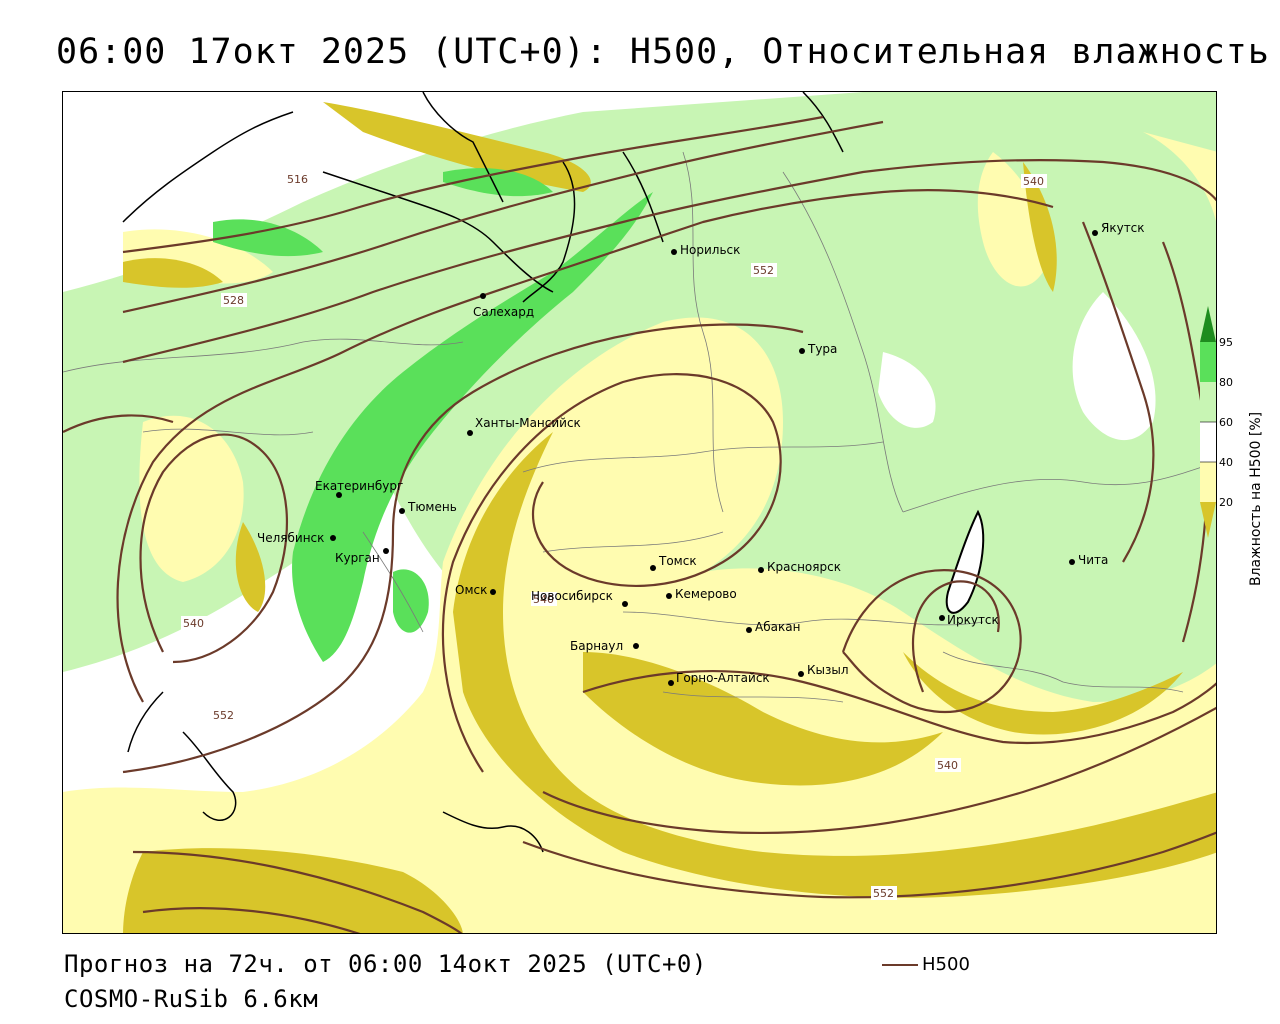  Describe the element at coordinates (761, 570) in the screenshot. I see `city-dot-krasnoyarsk` at that location.